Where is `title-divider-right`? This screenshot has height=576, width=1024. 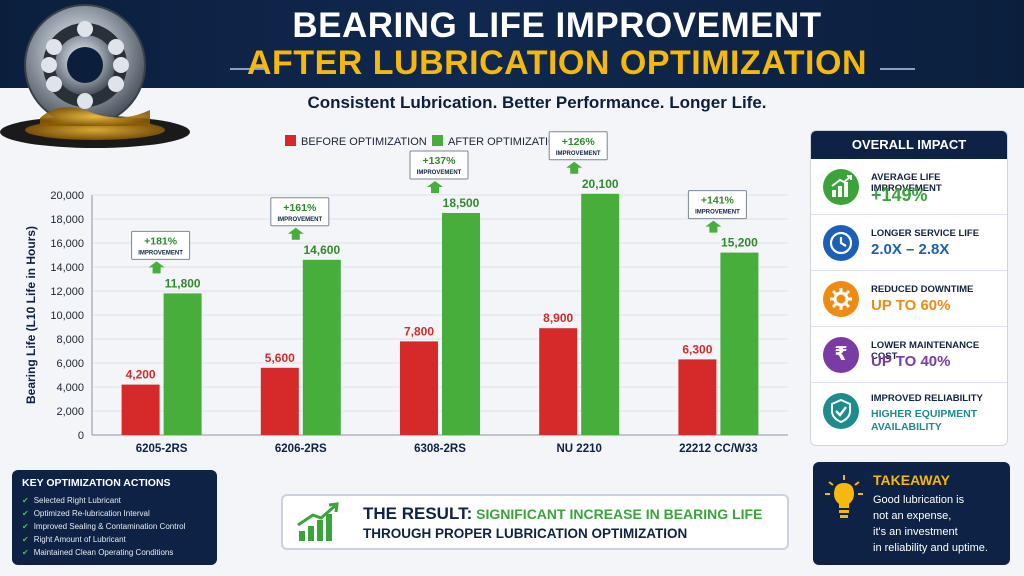
title-divider-right is located at coordinates (897, 69).